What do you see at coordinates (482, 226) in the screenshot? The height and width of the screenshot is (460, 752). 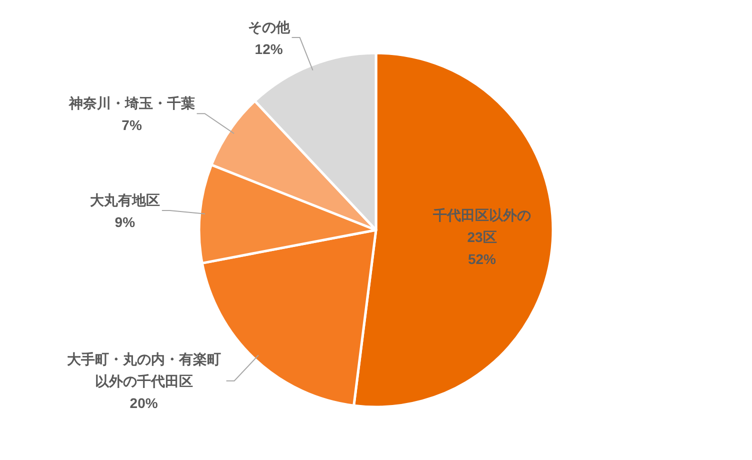 I see `slice-label: 千代田区以外の23区` at bounding box center [482, 226].